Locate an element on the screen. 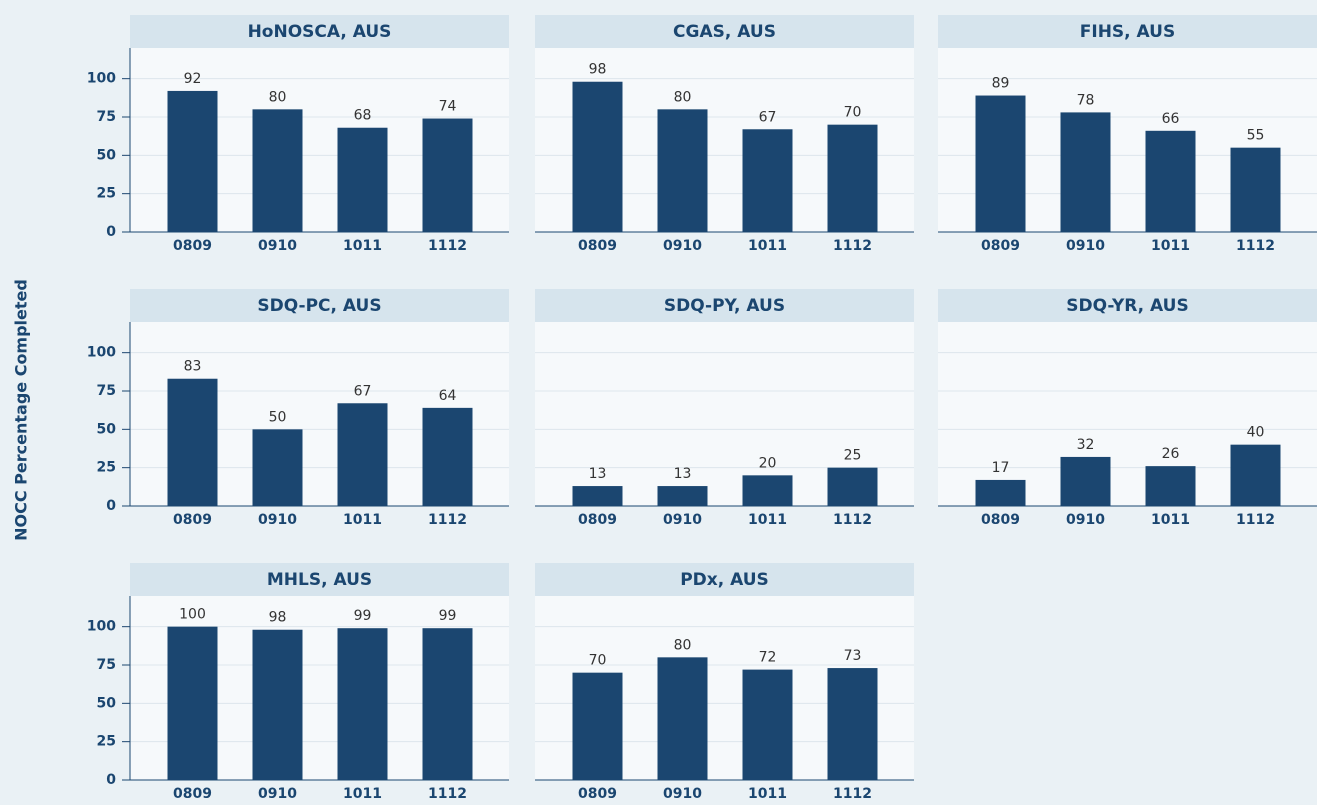  value-label: 100 is located at coordinates (192, 615).